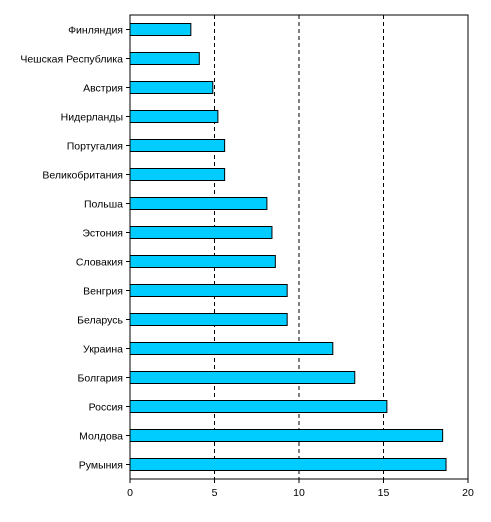 This screenshot has width=491, height=522. Describe the element at coordinates (95, 31) in the screenshot. I see `category-label-0: Финляндия` at that location.